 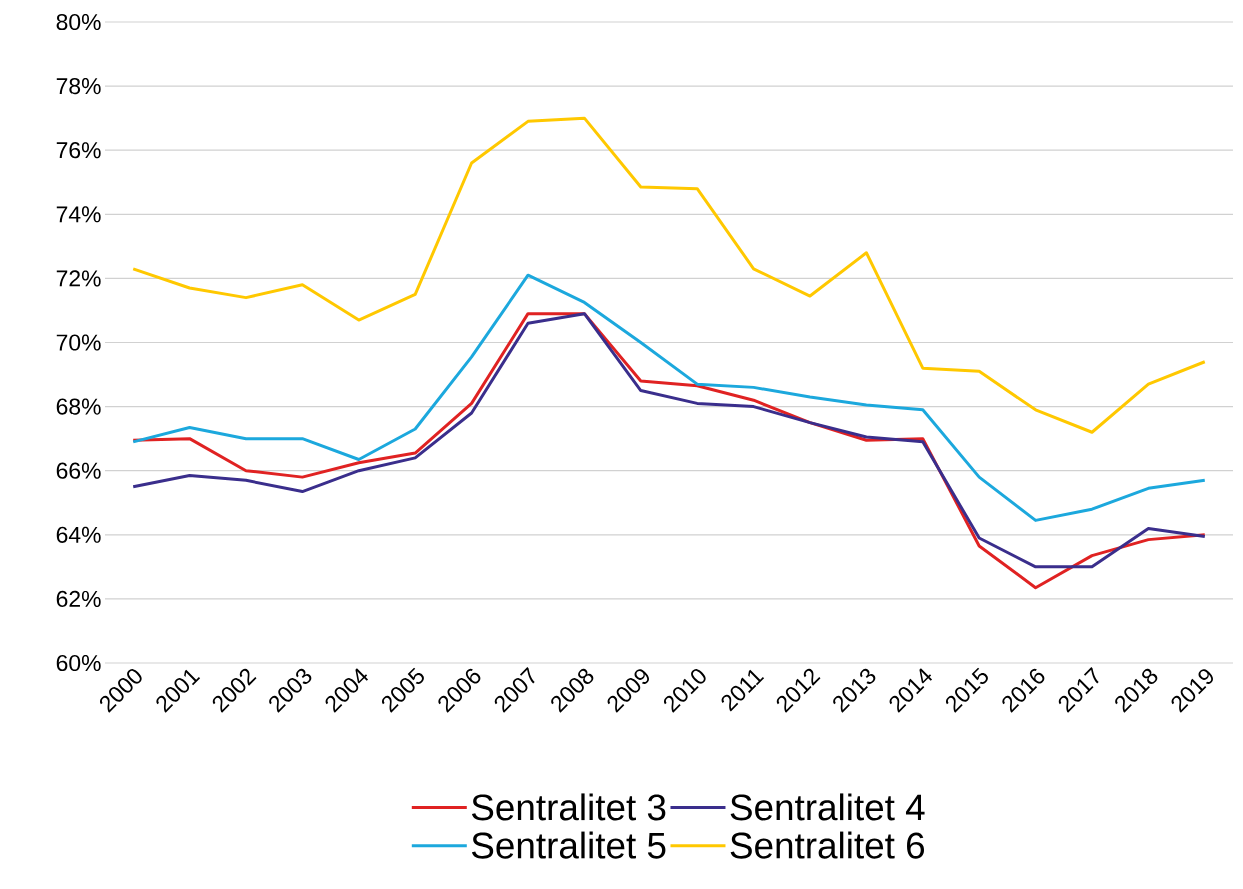 What do you see at coordinates (78, 599) in the screenshot?
I see `y-tick-label: 62%` at bounding box center [78, 599].